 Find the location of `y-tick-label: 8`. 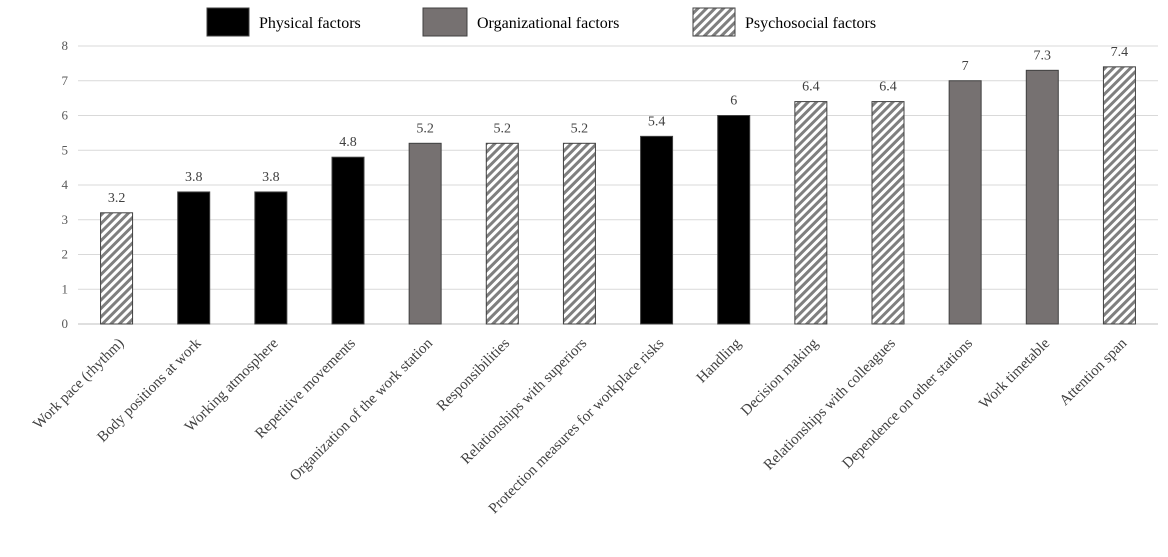

y-tick-label: 8 is located at coordinates (65, 45).